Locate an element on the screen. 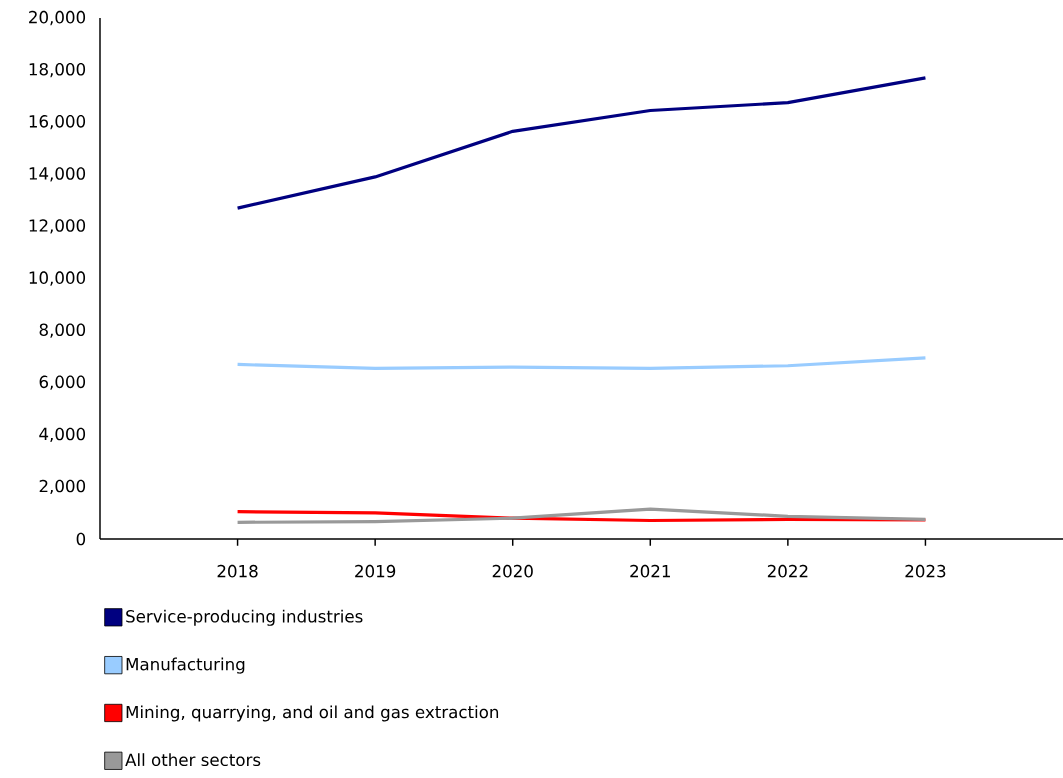 The image size is (1063, 778). x-tick-label: 2020 is located at coordinates (512, 571).